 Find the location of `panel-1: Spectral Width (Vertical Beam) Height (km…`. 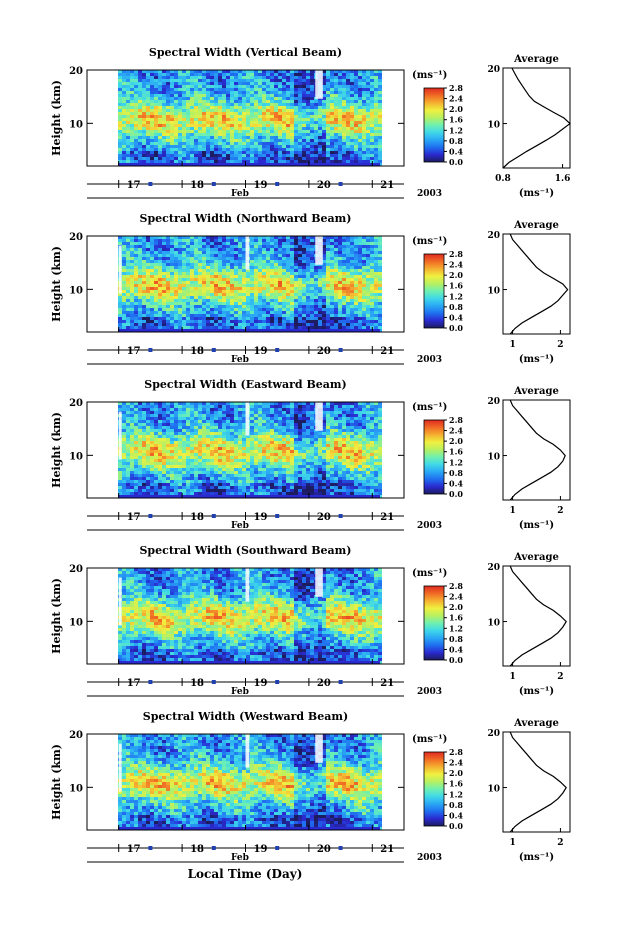

panel-1: Spectral Width (Vertical Beam) Height (km… is located at coordinates (310, 122).